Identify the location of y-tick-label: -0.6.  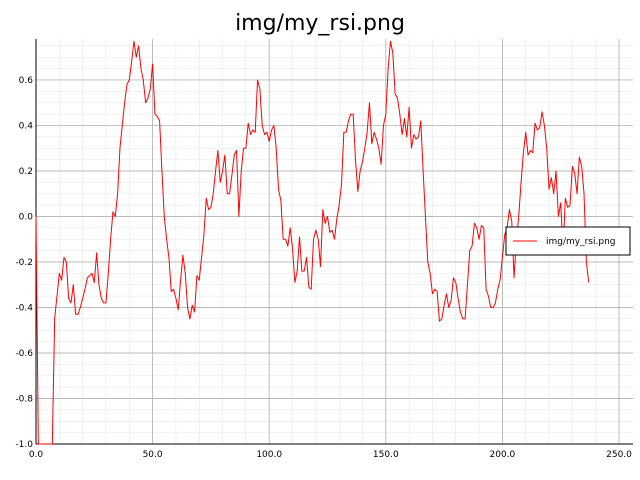
(24, 354).